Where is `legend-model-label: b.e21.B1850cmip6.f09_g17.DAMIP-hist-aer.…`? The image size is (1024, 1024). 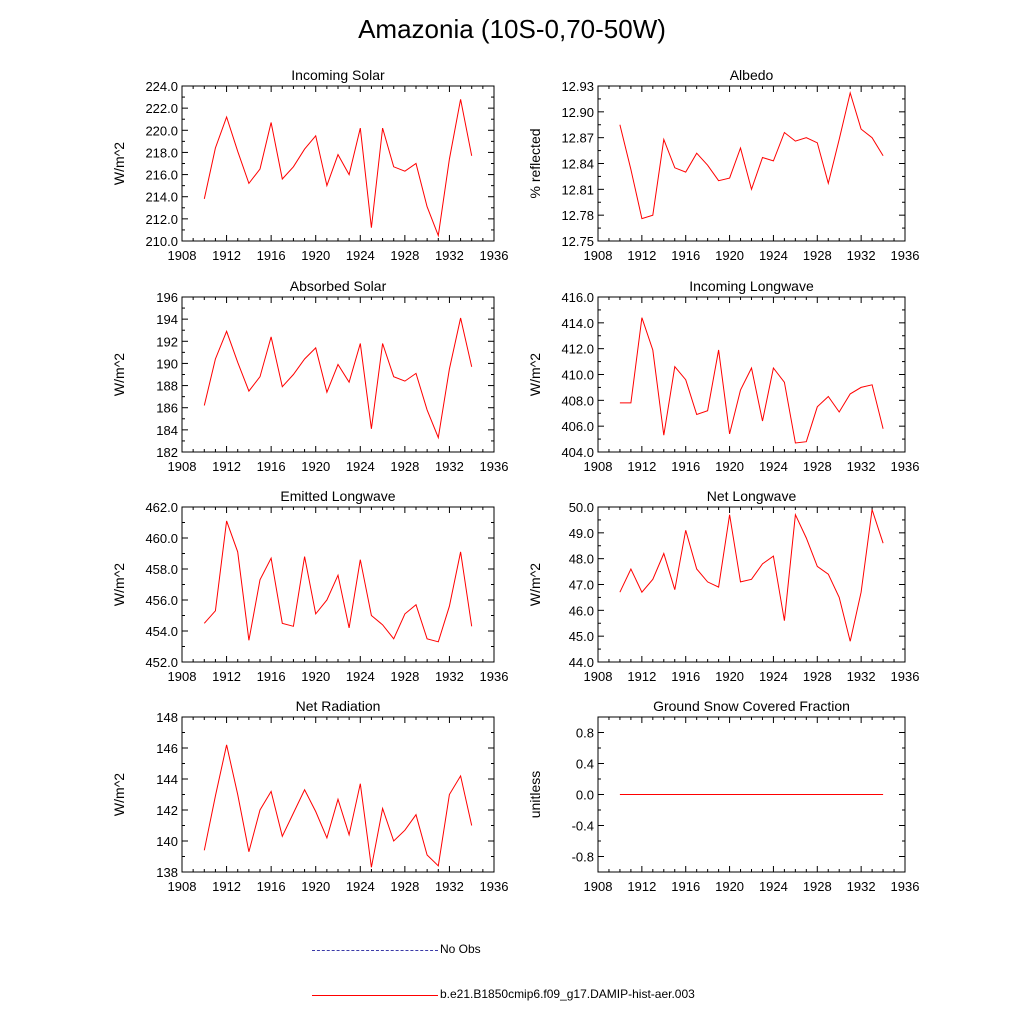 legend-model-label: b.e21.B1850cmip6.f09_g17.DAMIP-hist-aer.… is located at coordinates (567, 994).